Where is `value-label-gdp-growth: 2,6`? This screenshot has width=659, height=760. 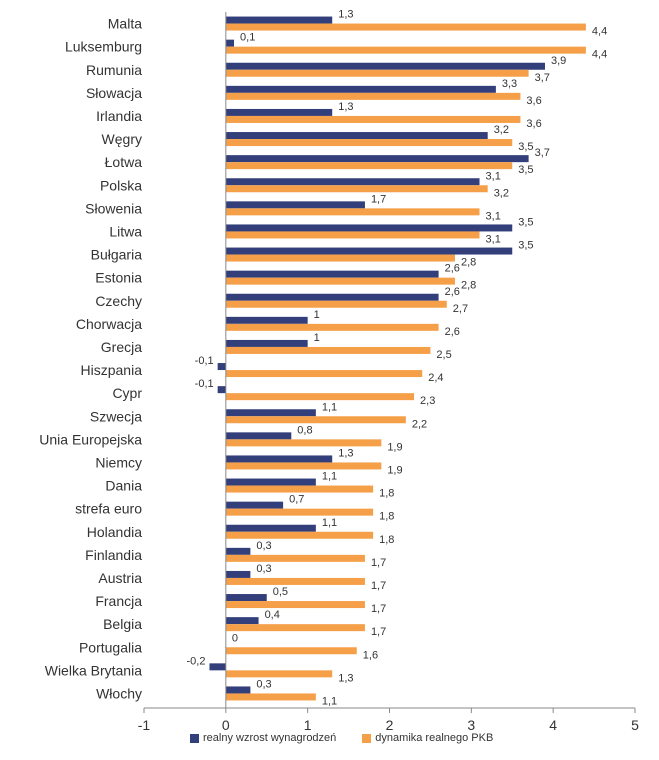 value-label-gdp-growth: 2,6 is located at coordinates (452, 332).